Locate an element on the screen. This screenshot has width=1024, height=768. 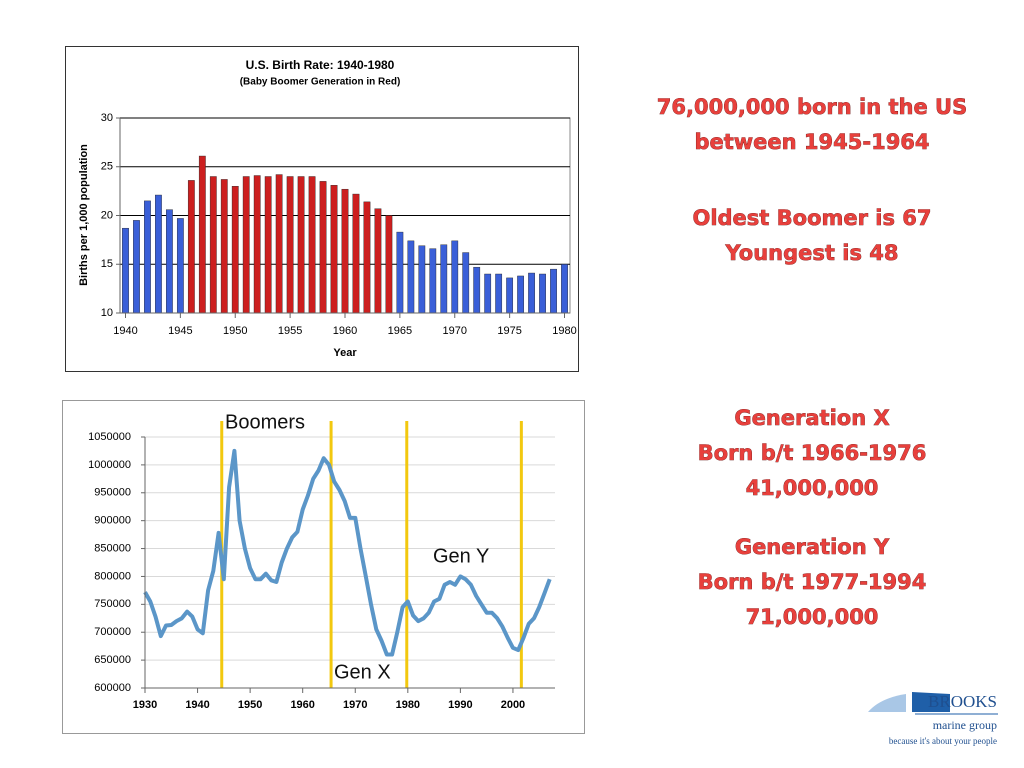
y-tick-label: 600000 is located at coordinates (112, 688).